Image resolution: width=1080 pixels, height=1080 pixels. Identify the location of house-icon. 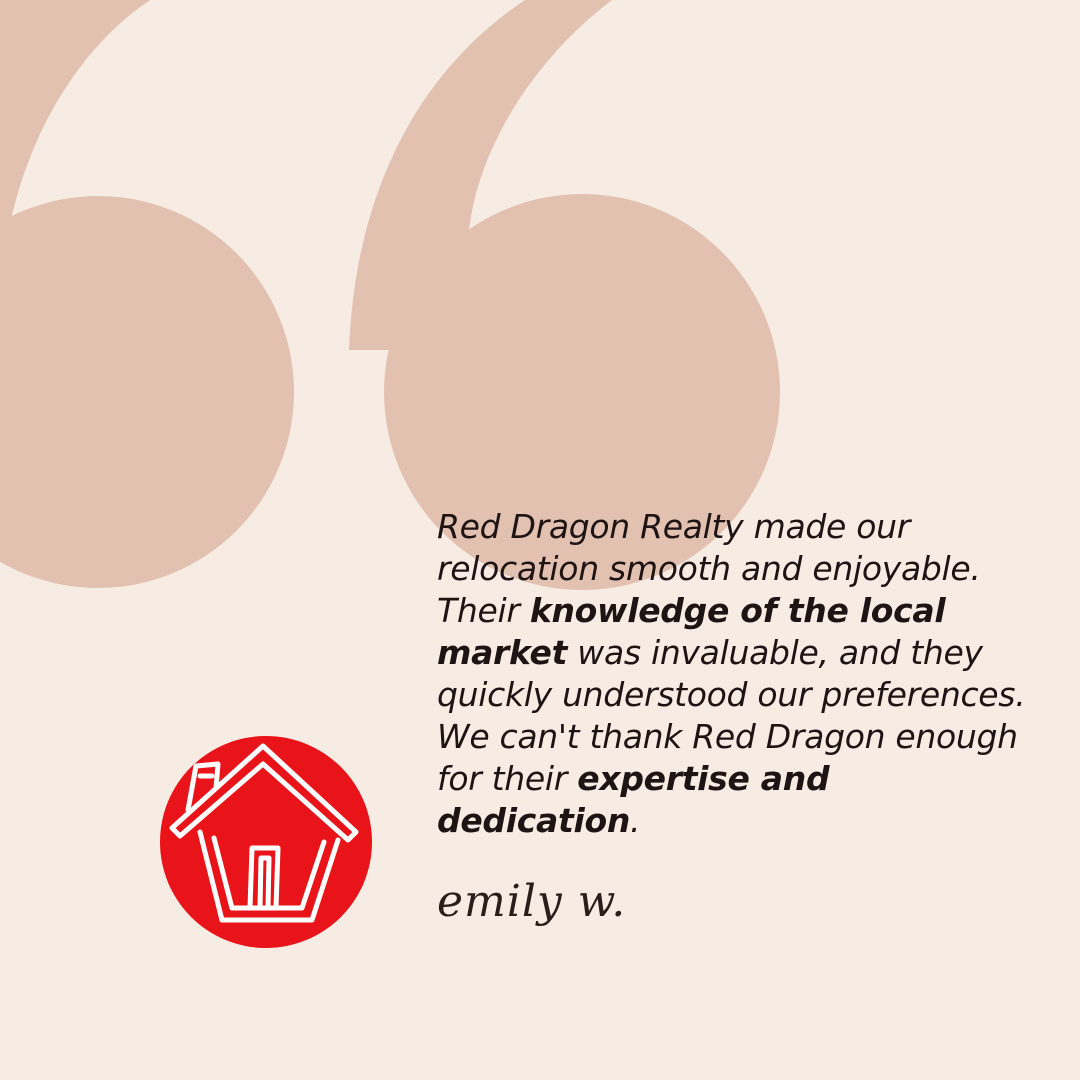
(264, 833).